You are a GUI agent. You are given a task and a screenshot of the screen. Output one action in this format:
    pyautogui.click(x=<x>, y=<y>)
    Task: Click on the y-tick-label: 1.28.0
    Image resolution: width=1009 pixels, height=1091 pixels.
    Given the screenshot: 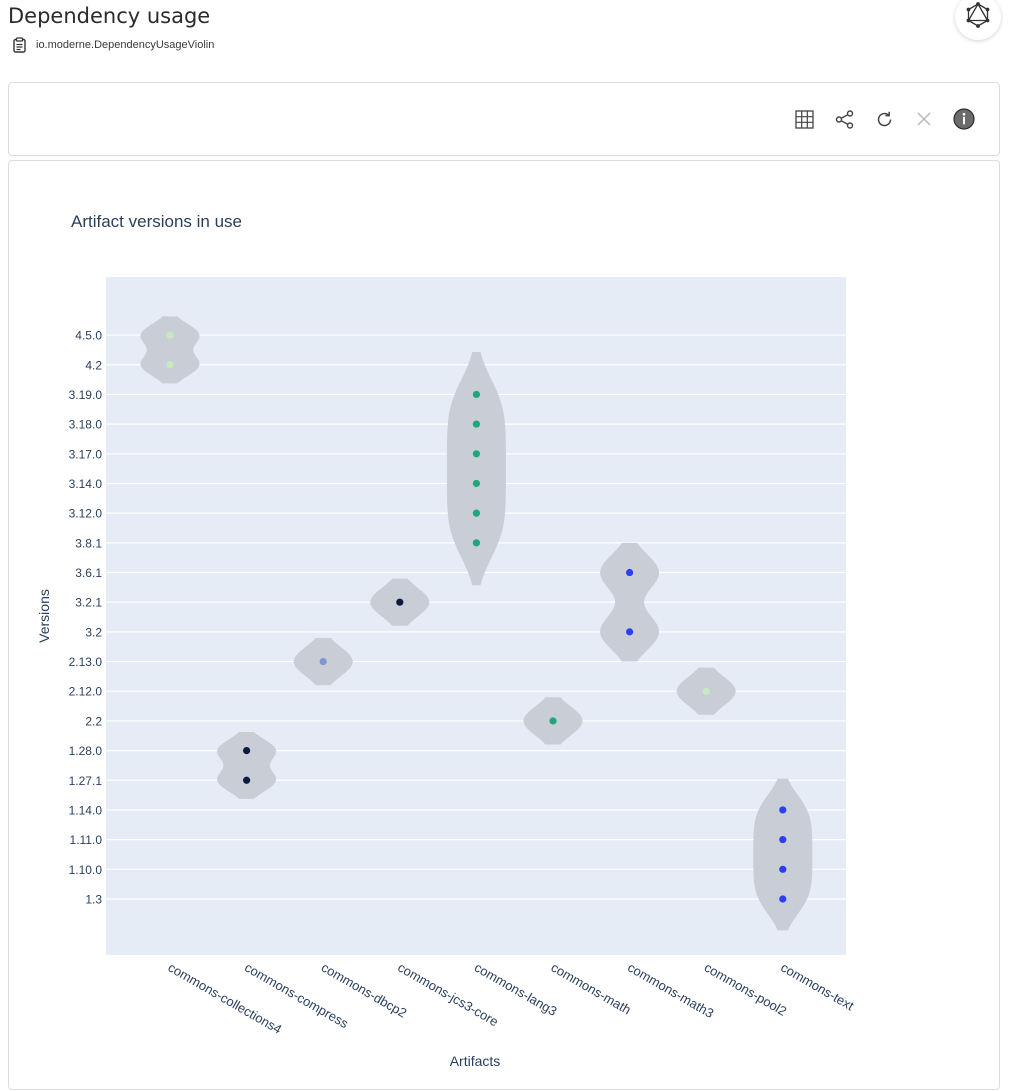 What is the action you would take?
    pyautogui.click(x=86, y=751)
    